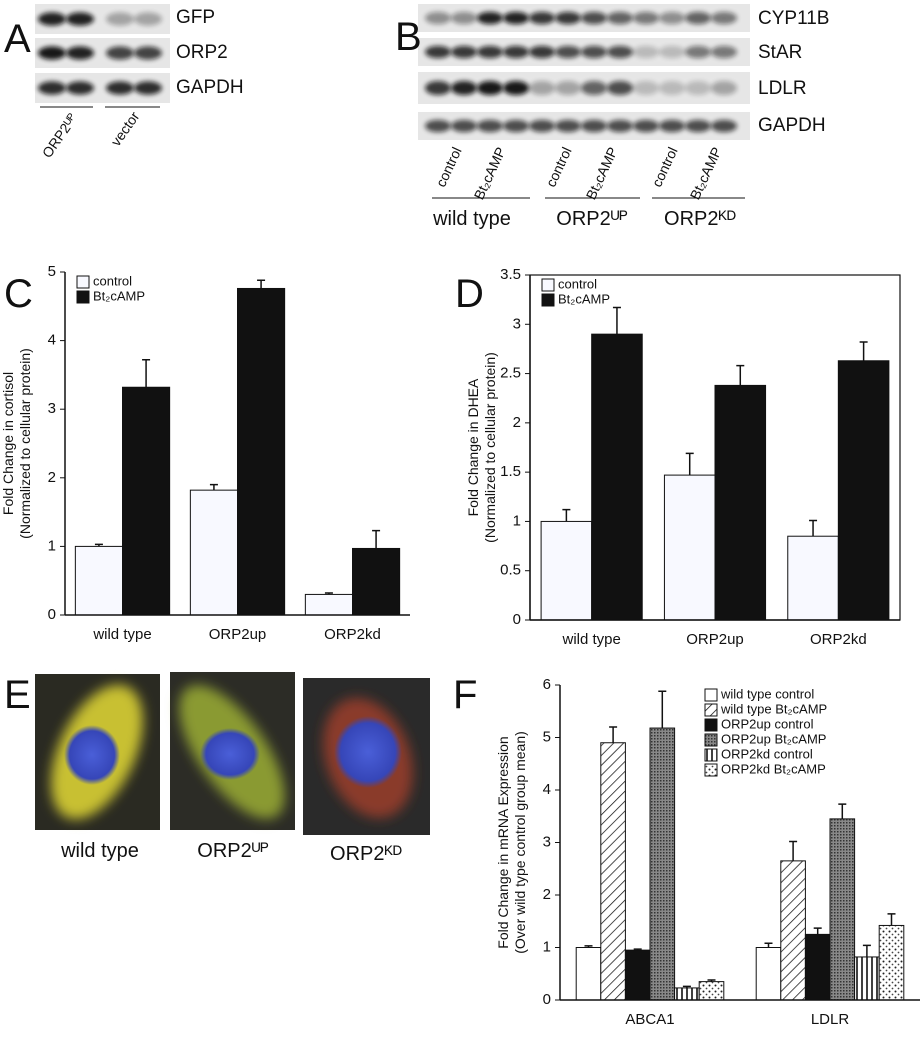 This screenshot has height=1050, width=923. I want to click on image-label: ORP2ᵁᴾ, so click(232, 851).